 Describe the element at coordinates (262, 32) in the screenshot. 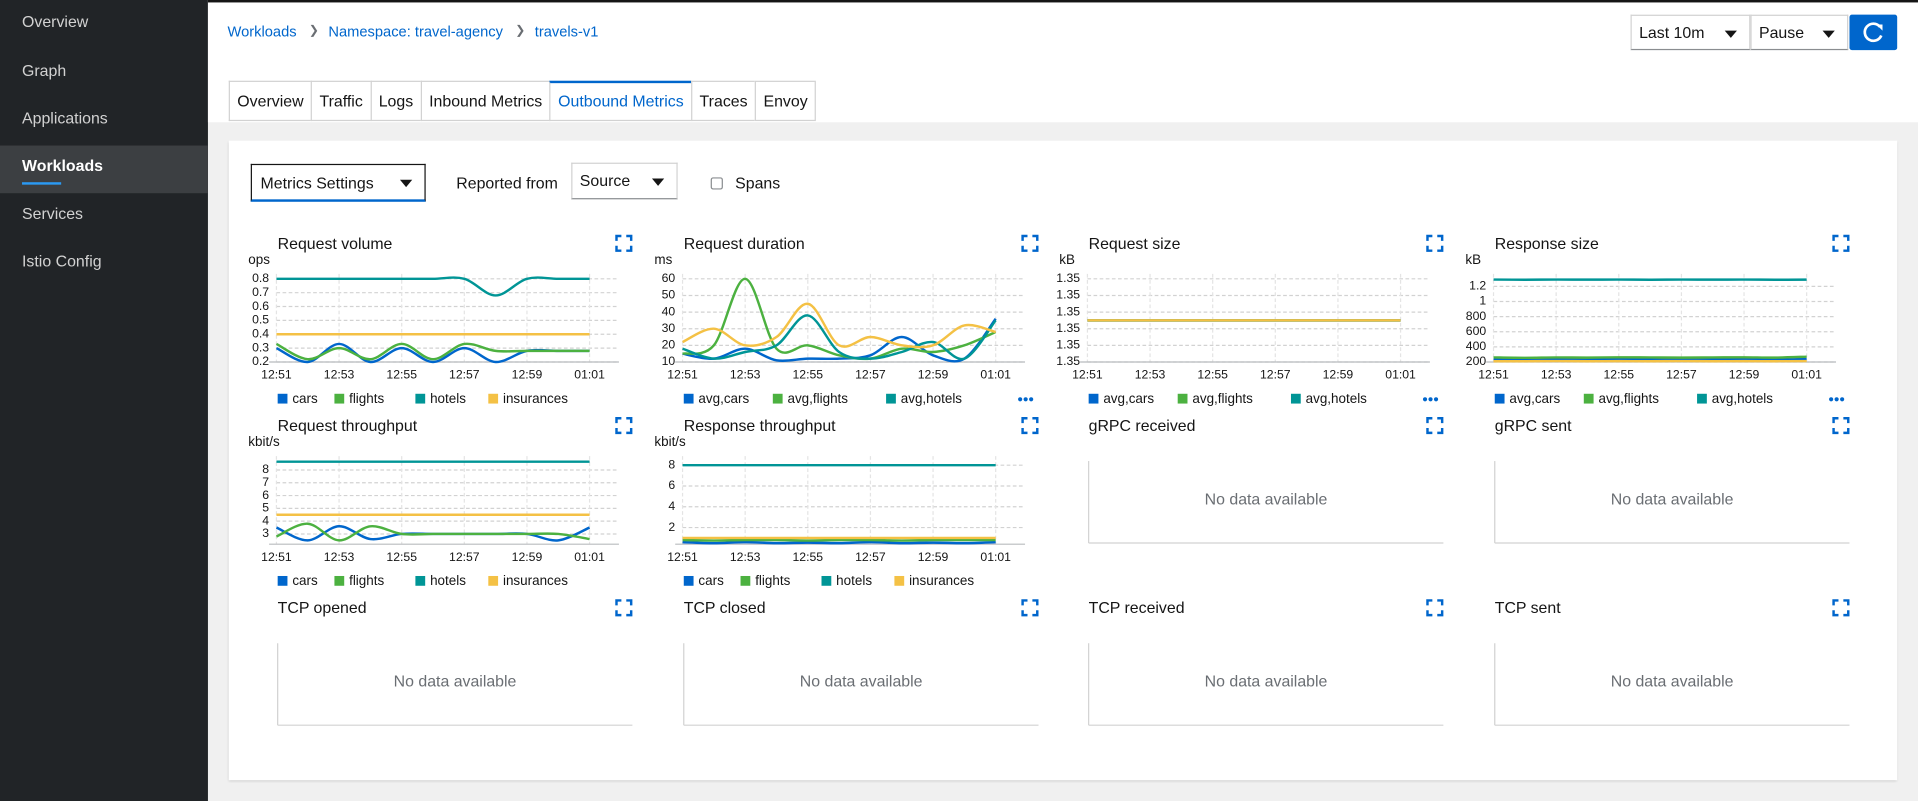

I see `breadcrumb-link: Workloads` at that location.